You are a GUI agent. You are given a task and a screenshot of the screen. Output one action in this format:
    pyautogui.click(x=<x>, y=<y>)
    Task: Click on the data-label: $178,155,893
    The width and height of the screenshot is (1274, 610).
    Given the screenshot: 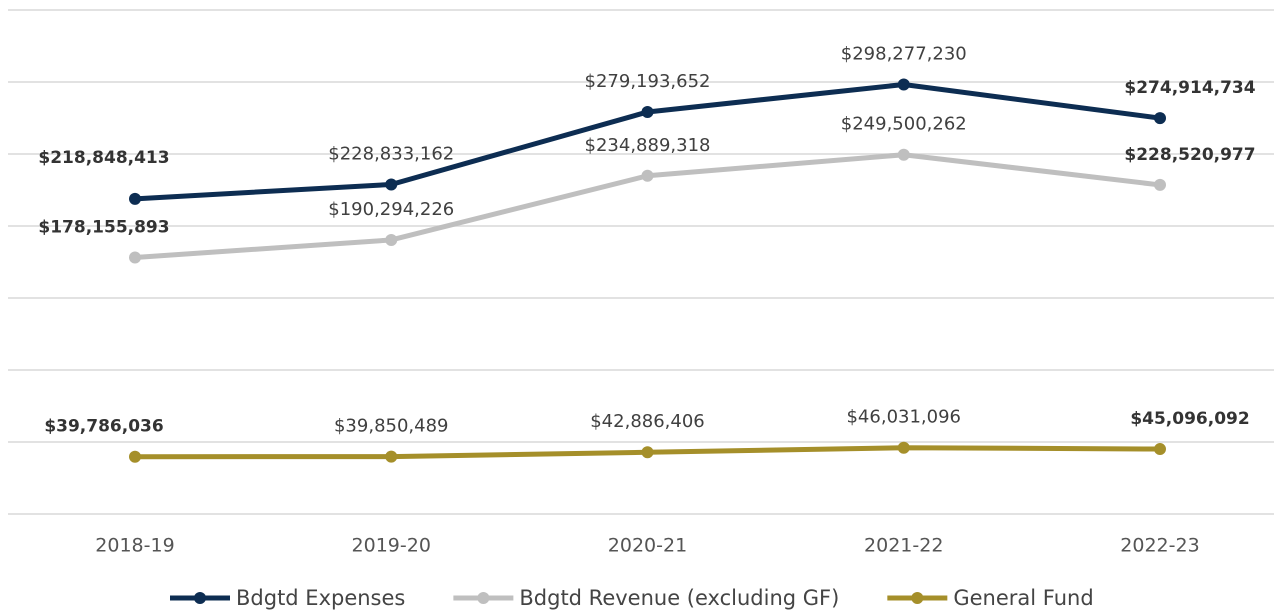 What is the action you would take?
    pyautogui.click(x=103, y=227)
    